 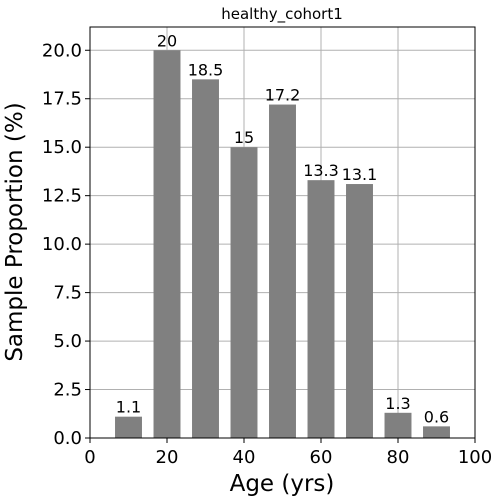 What do you see at coordinates (62, 50) in the screenshot?
I see `y-tick-label-8: 20.0` at bounding box center [62, 50].